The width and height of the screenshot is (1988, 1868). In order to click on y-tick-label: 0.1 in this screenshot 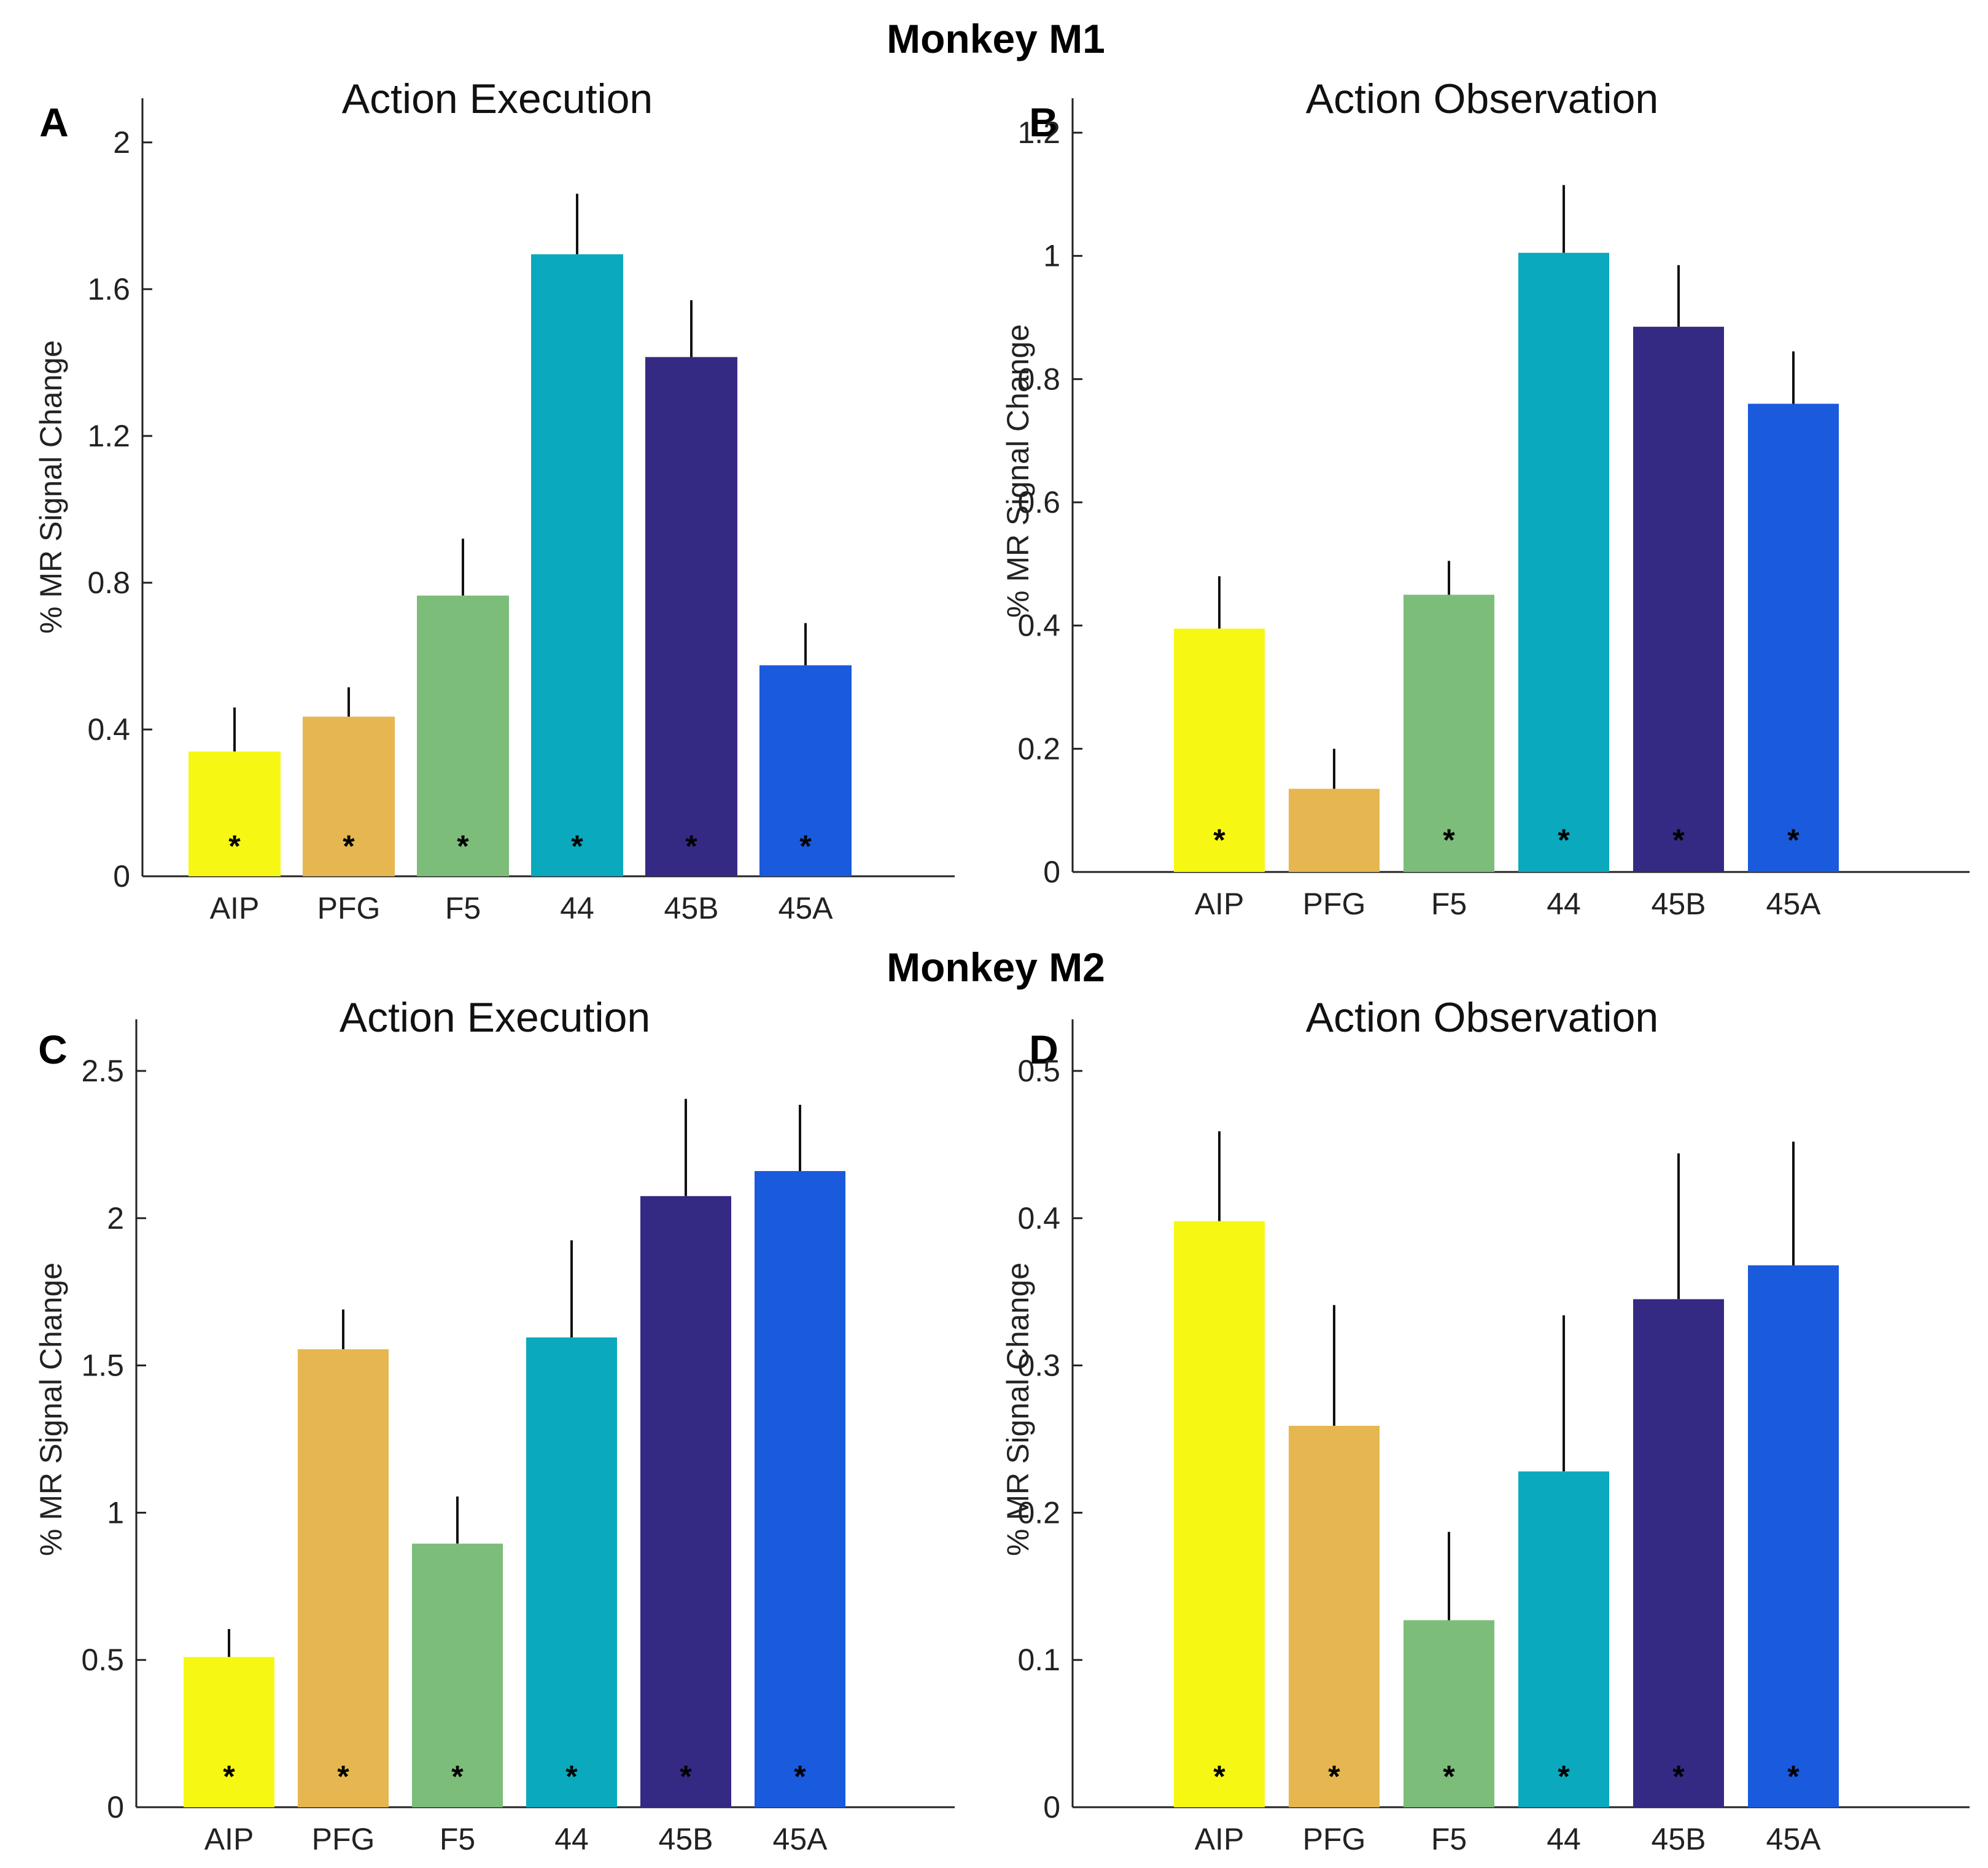, I will do `click(1038, 1660)`.